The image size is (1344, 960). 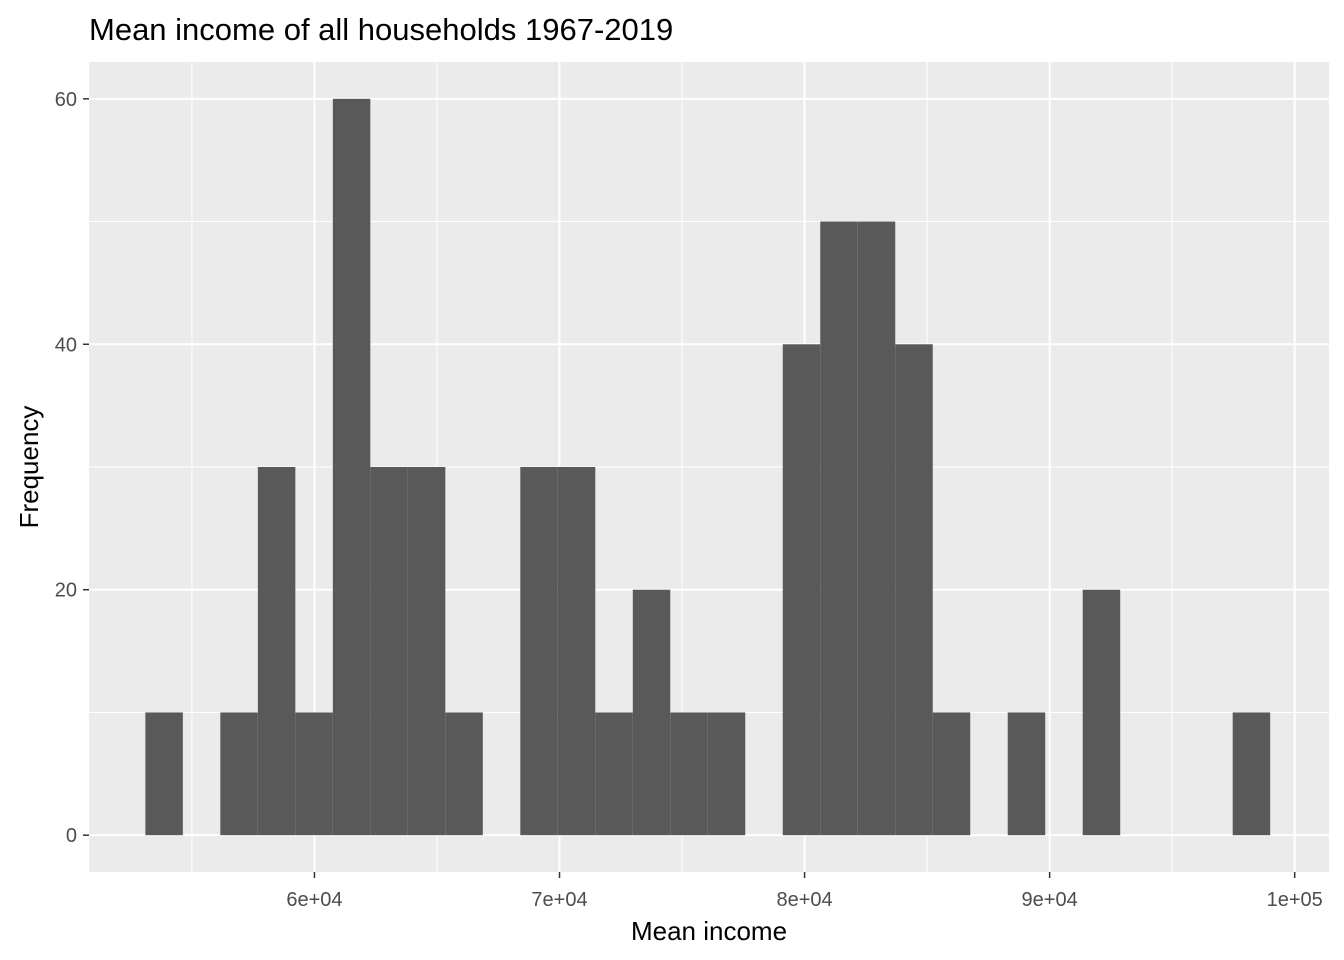 What do you see at coordinates (1295, 900) in the screenshot?
I see `x-tick-label: 1e+05` at bounding box center [1295, 900].